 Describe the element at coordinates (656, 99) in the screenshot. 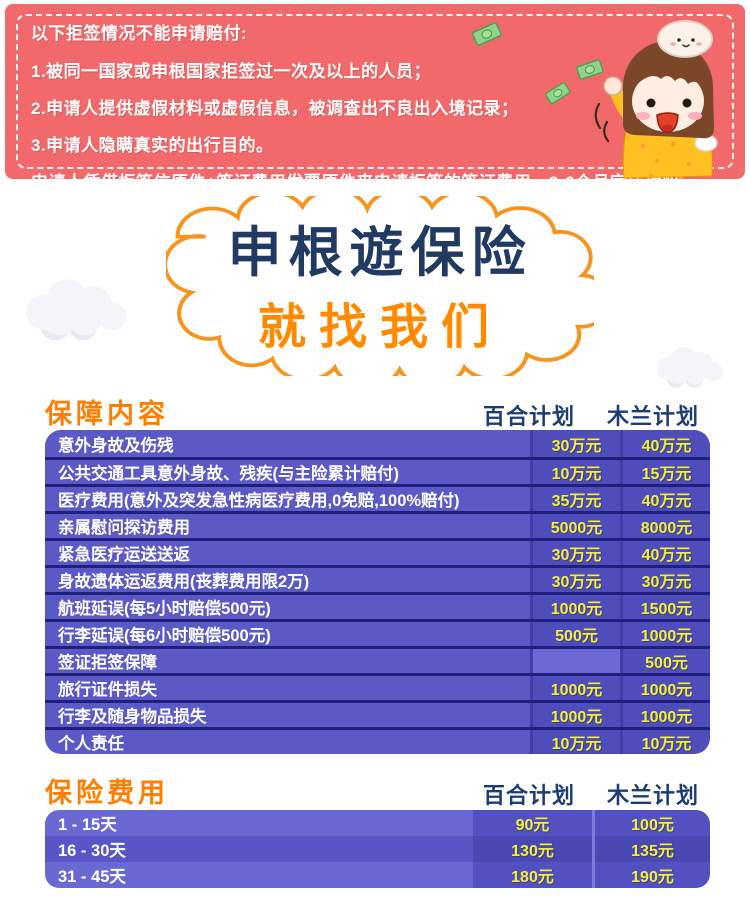

I see `mascot-girl-illustration` at that location.